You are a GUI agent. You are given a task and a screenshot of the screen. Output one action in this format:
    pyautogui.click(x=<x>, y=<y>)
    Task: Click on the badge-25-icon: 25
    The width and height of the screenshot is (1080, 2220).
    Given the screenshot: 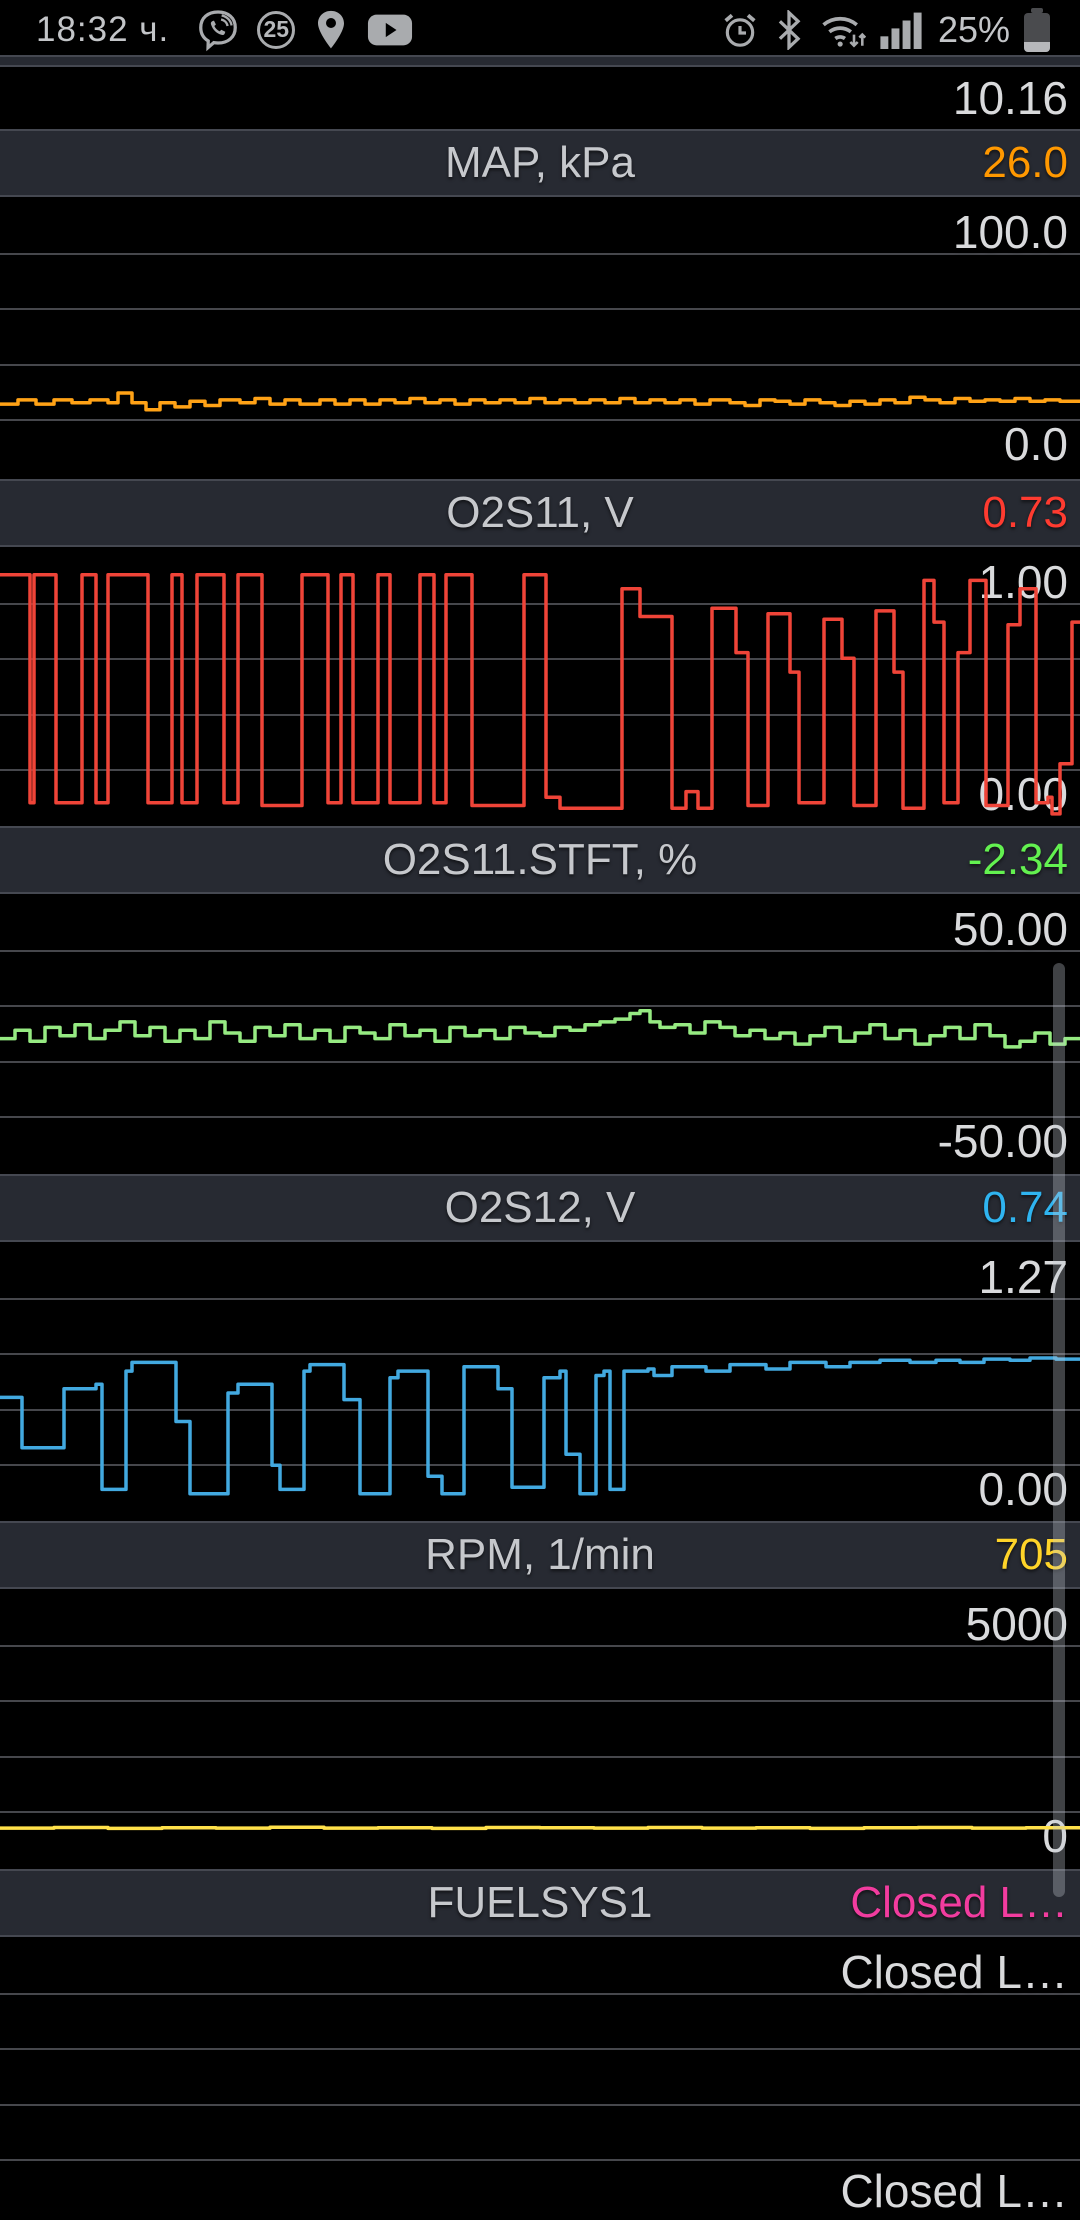 What is the action you would take?
    pyautogui.click(x=276, y=29)
    